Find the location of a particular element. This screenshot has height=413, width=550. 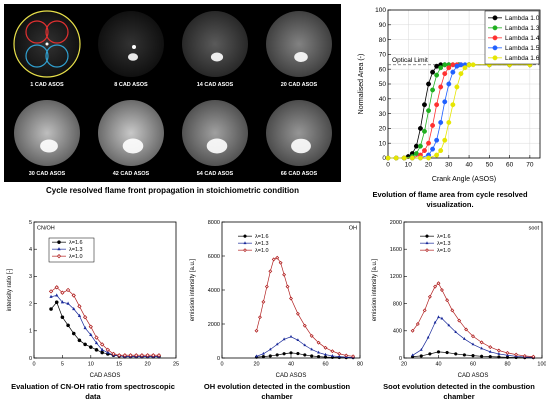

frame-label: 20 CAD ASOS is located at coordinates (299, 85).